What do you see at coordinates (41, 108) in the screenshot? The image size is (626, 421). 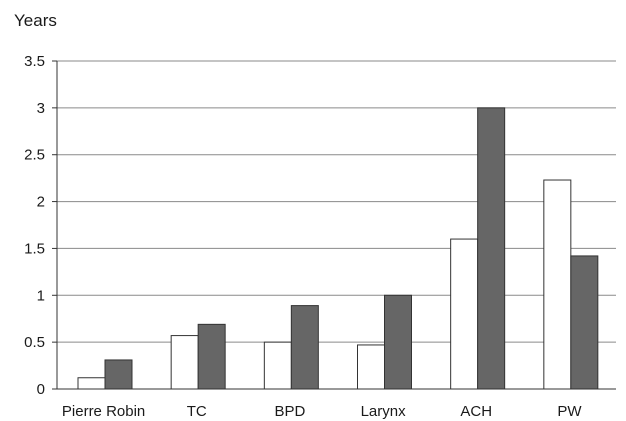 I see `y-tick-label: 3` at bounding box center [41, 108].